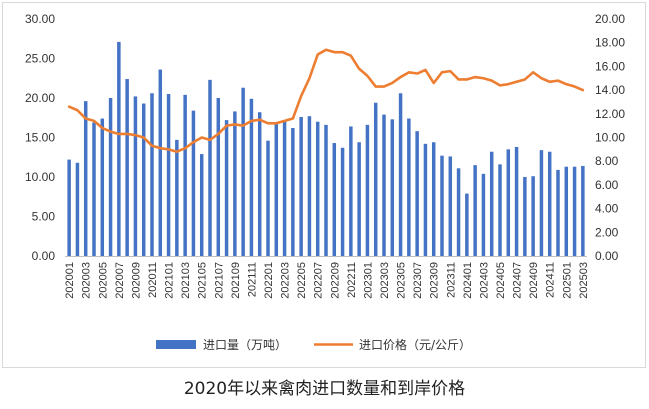 The height and width of the screenshot is (409, 649). What do you see at coordinates (324, 389) in the screenshot?
I see `chart-caption: 2020年以来禽肉进口数量和到岸价格` at bounding box center [324, 389].